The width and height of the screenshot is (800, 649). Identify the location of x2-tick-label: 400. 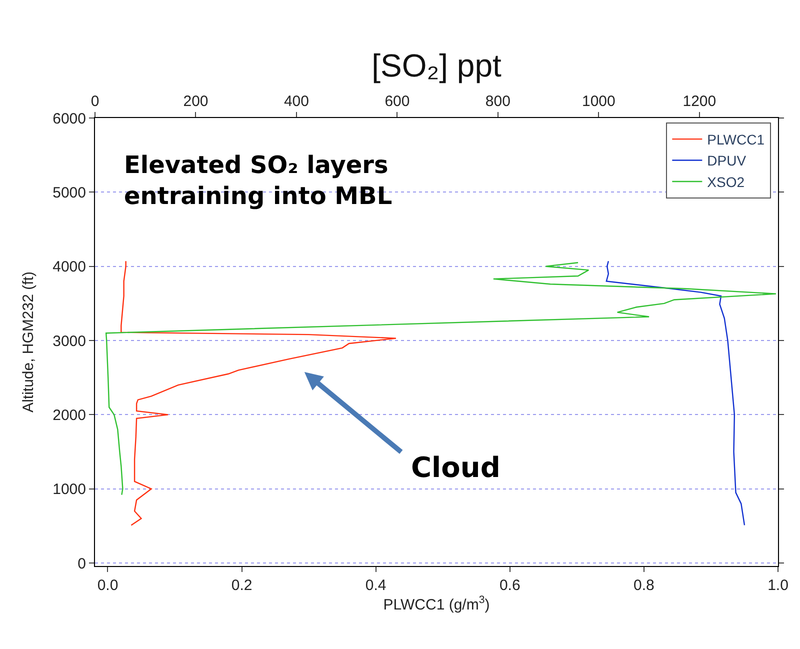
(296, 101).